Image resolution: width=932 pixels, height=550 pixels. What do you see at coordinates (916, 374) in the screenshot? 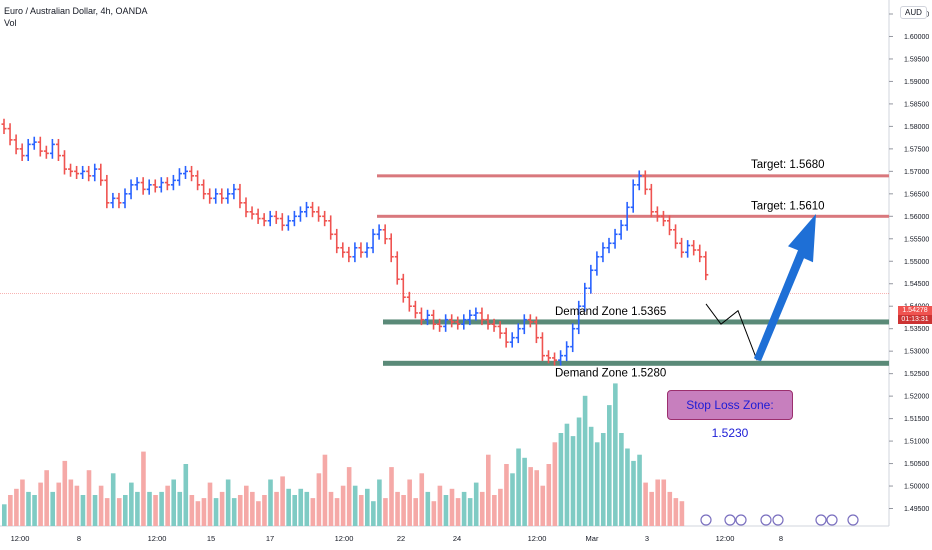
I see `y-tick-label: 1.52500` at bounding box center [916, 374].